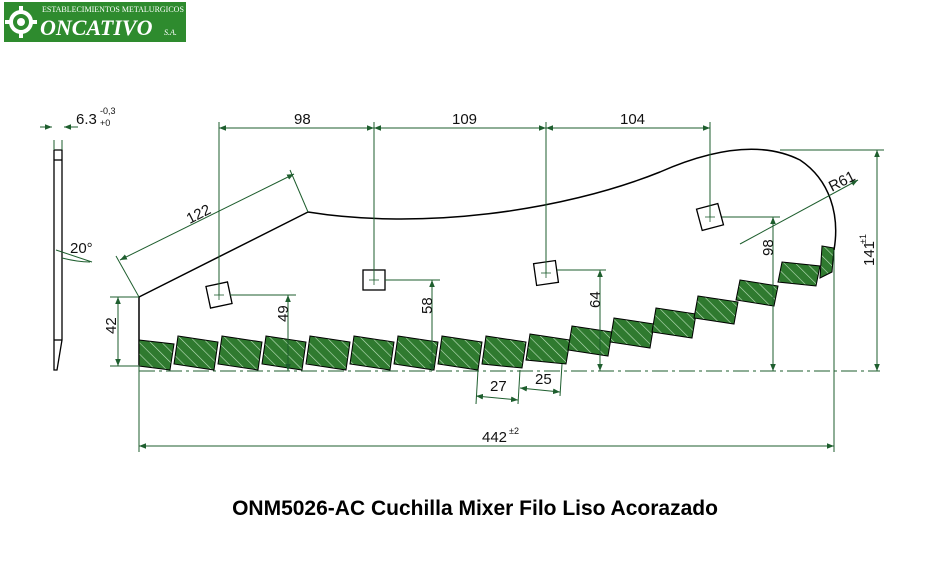 This screenshot has height=561, width=950. I want to click on left-height-label: 42, so click(111, 325).